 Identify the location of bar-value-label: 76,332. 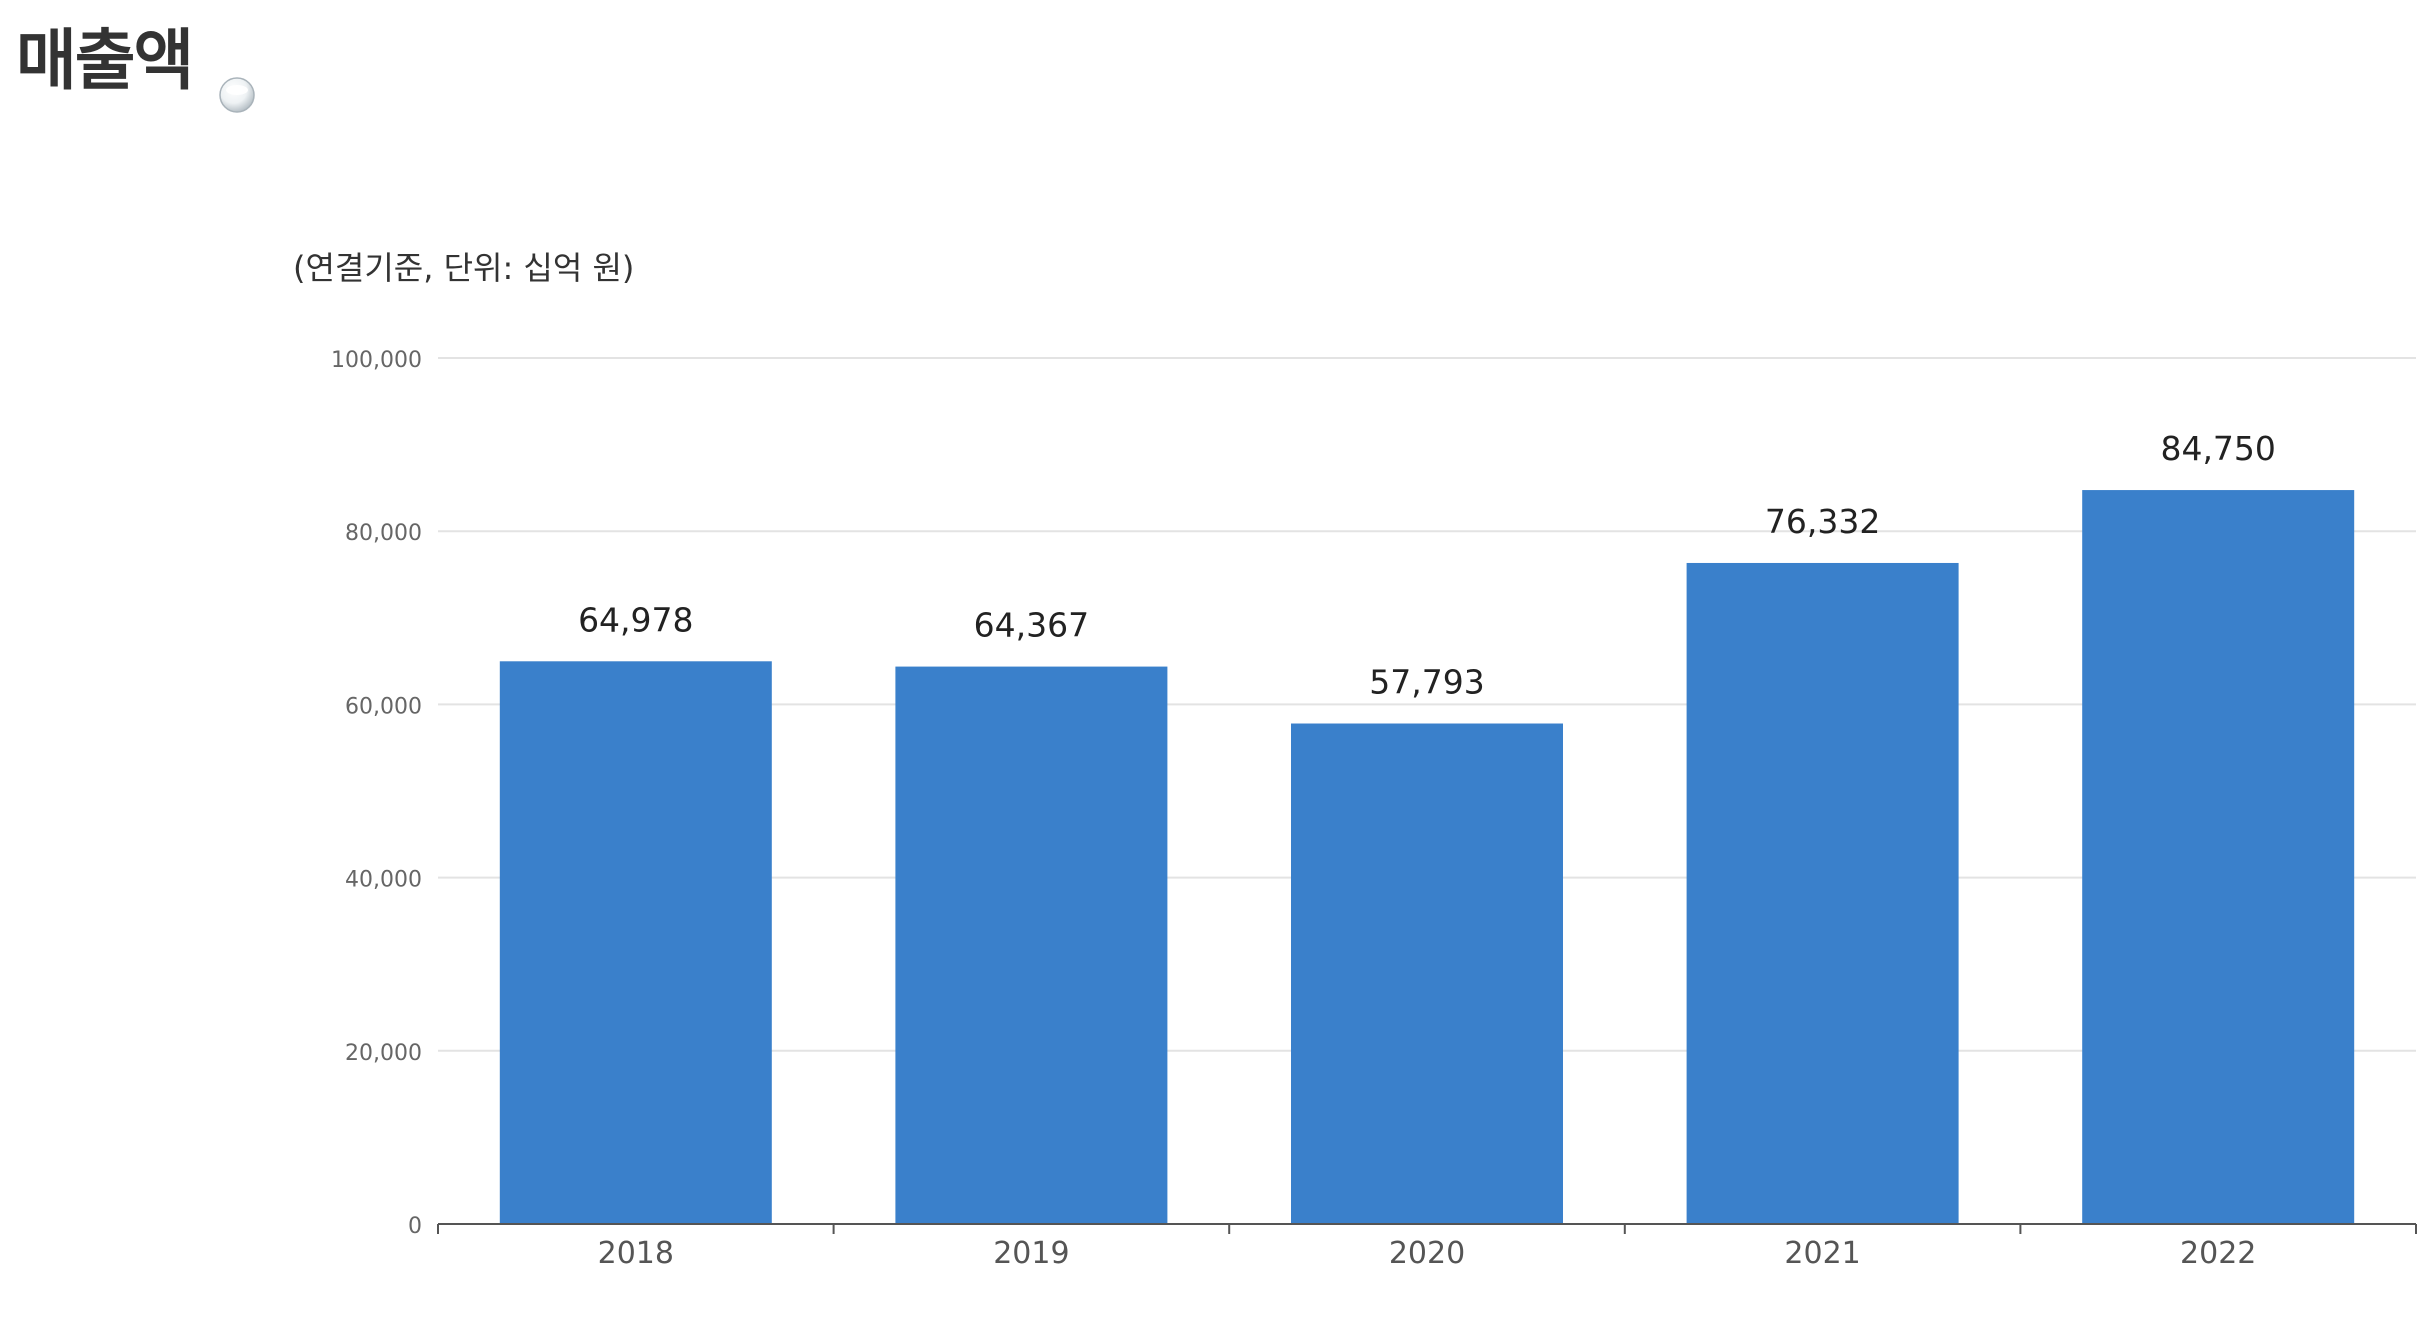
(1822, 521).